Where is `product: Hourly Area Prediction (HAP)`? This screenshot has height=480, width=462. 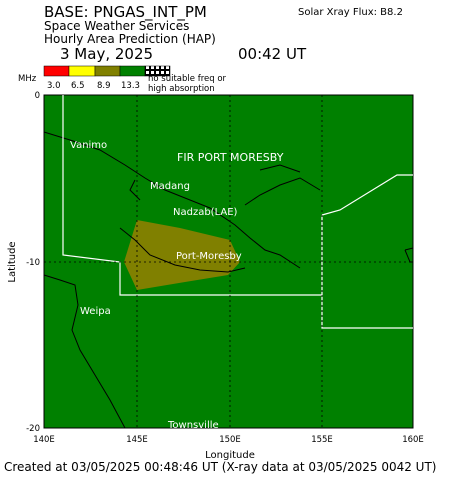
product: Hourly Area Prediction (HAP) is located at coordinates (130, 39).